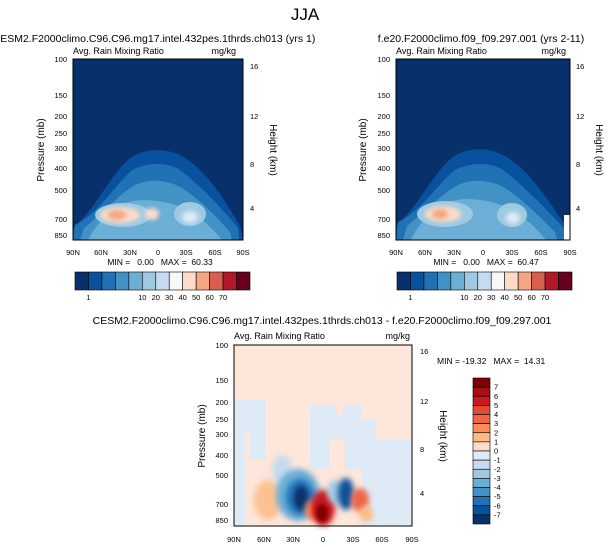 The height and width of the screenshot is (547, 611). I want to click on panel-1-x-tick: 30S, so click(185, 252).